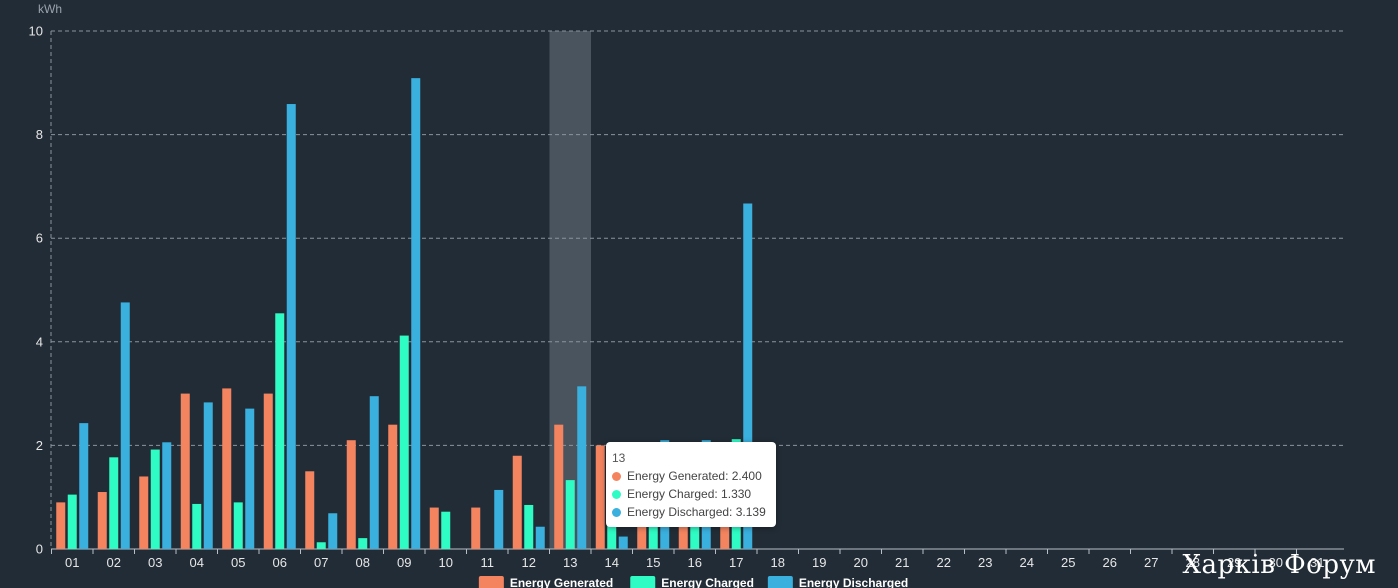 This screenshot has width=1398, height=588. Describe the element at coordinates (944, 562) in the screenshot. I see `x-tick-label-22: 22` at that location.